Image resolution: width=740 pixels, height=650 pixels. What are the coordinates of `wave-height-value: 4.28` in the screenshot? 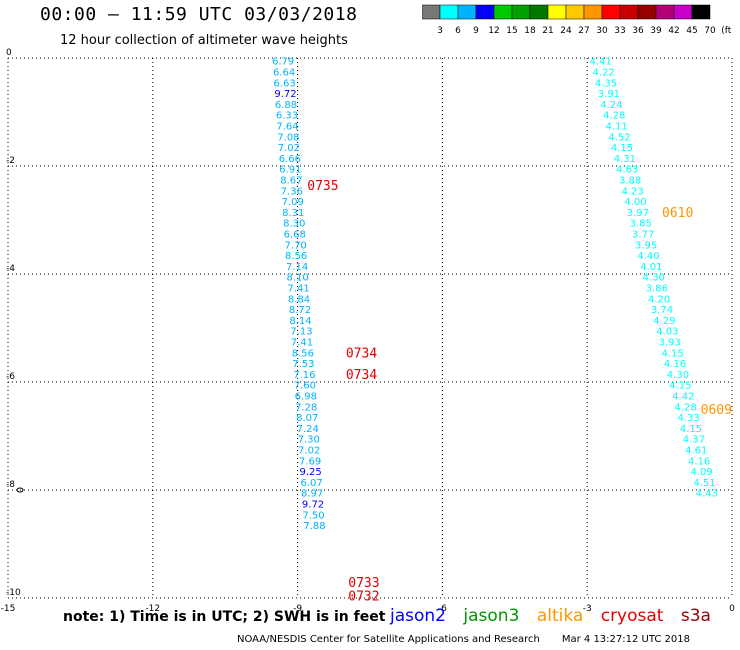 It's located at (686, 407).